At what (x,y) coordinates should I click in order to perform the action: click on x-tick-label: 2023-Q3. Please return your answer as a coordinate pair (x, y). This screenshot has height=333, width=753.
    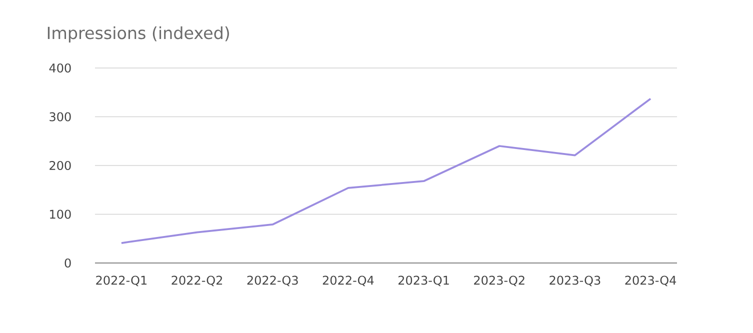
    Looking at the image, I should click on (575, 281).